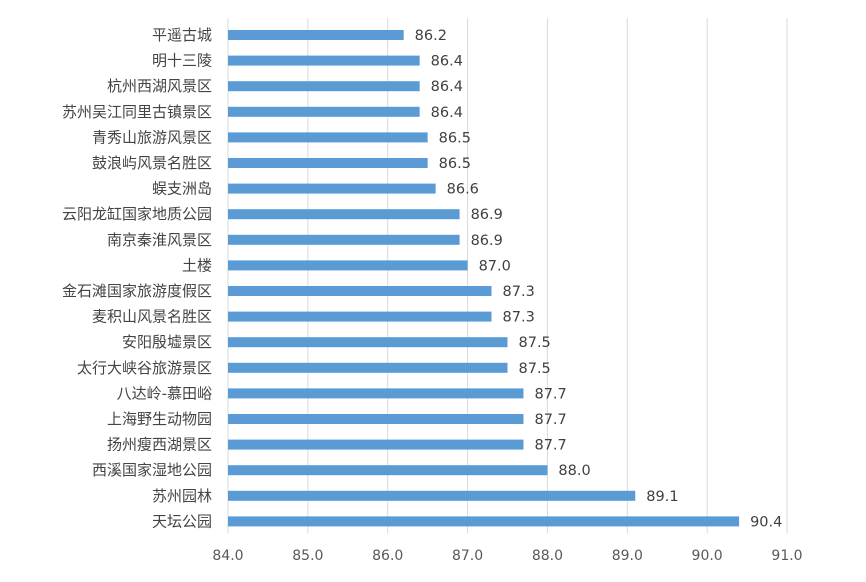 The image size is (866, 582). I want to click on x-tick-label: 90.0, so click(707, 556).